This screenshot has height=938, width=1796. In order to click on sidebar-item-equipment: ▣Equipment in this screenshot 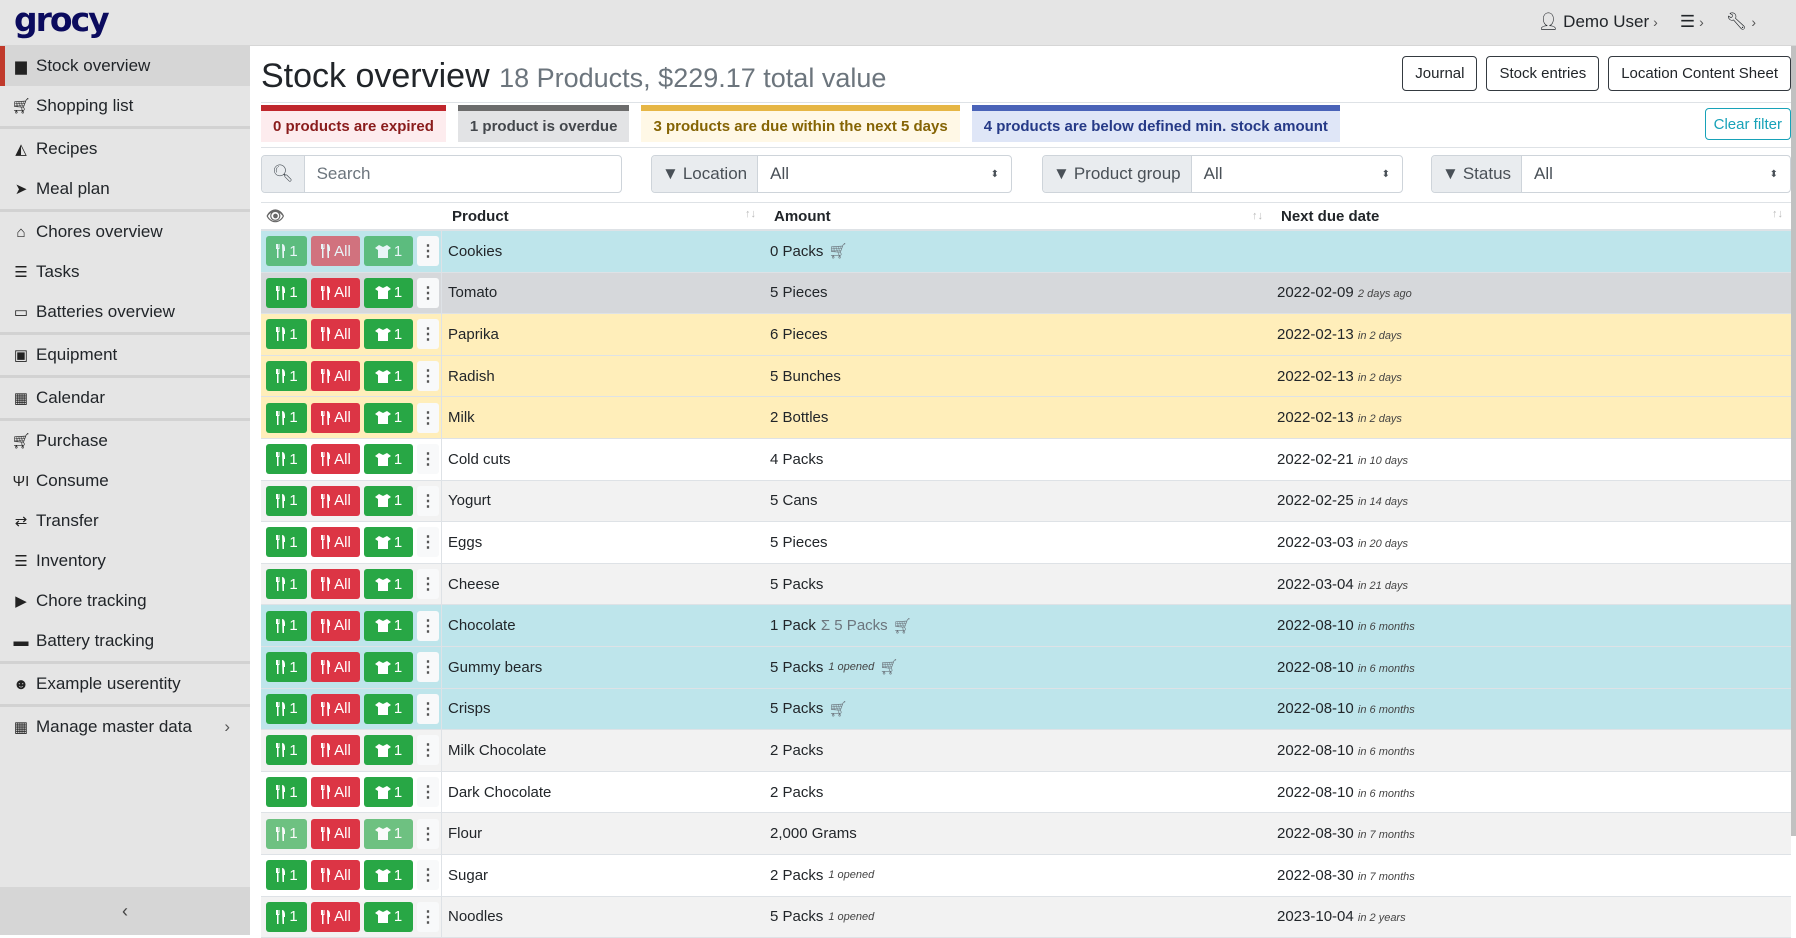, I will do `click(125, 355)`.